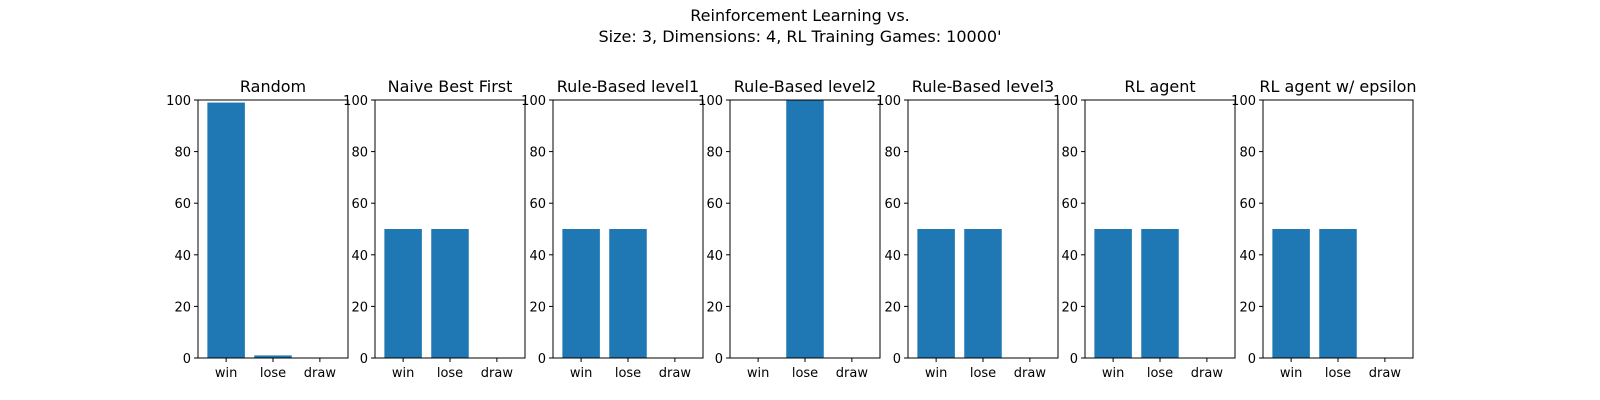 This screenshot has height=400, width=1600. What do you see at coordinates (450, 86) in the screenshot?
I see `subplot-title: Naive Best First` at bounding box center [450, 86].